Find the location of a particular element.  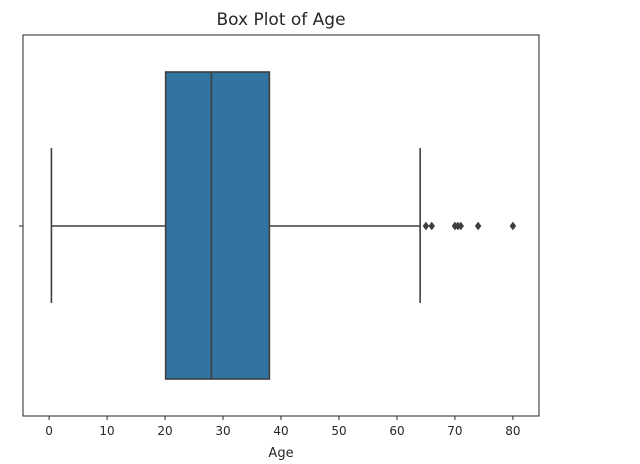

chart-title: Box Plot of Age is located at coordinates (280, 20).